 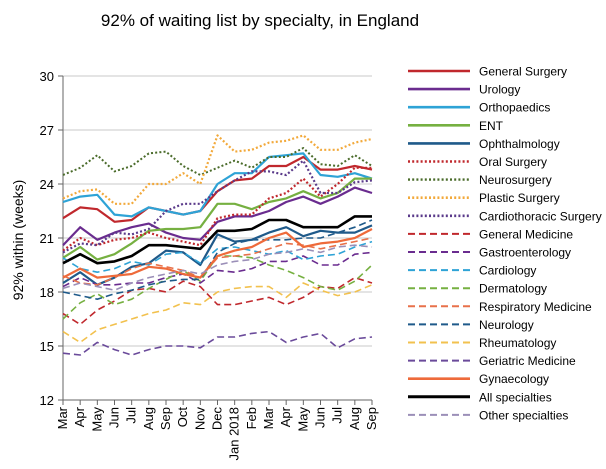 I want to click on y-tick-label: 30, so click(x=47, y=76).